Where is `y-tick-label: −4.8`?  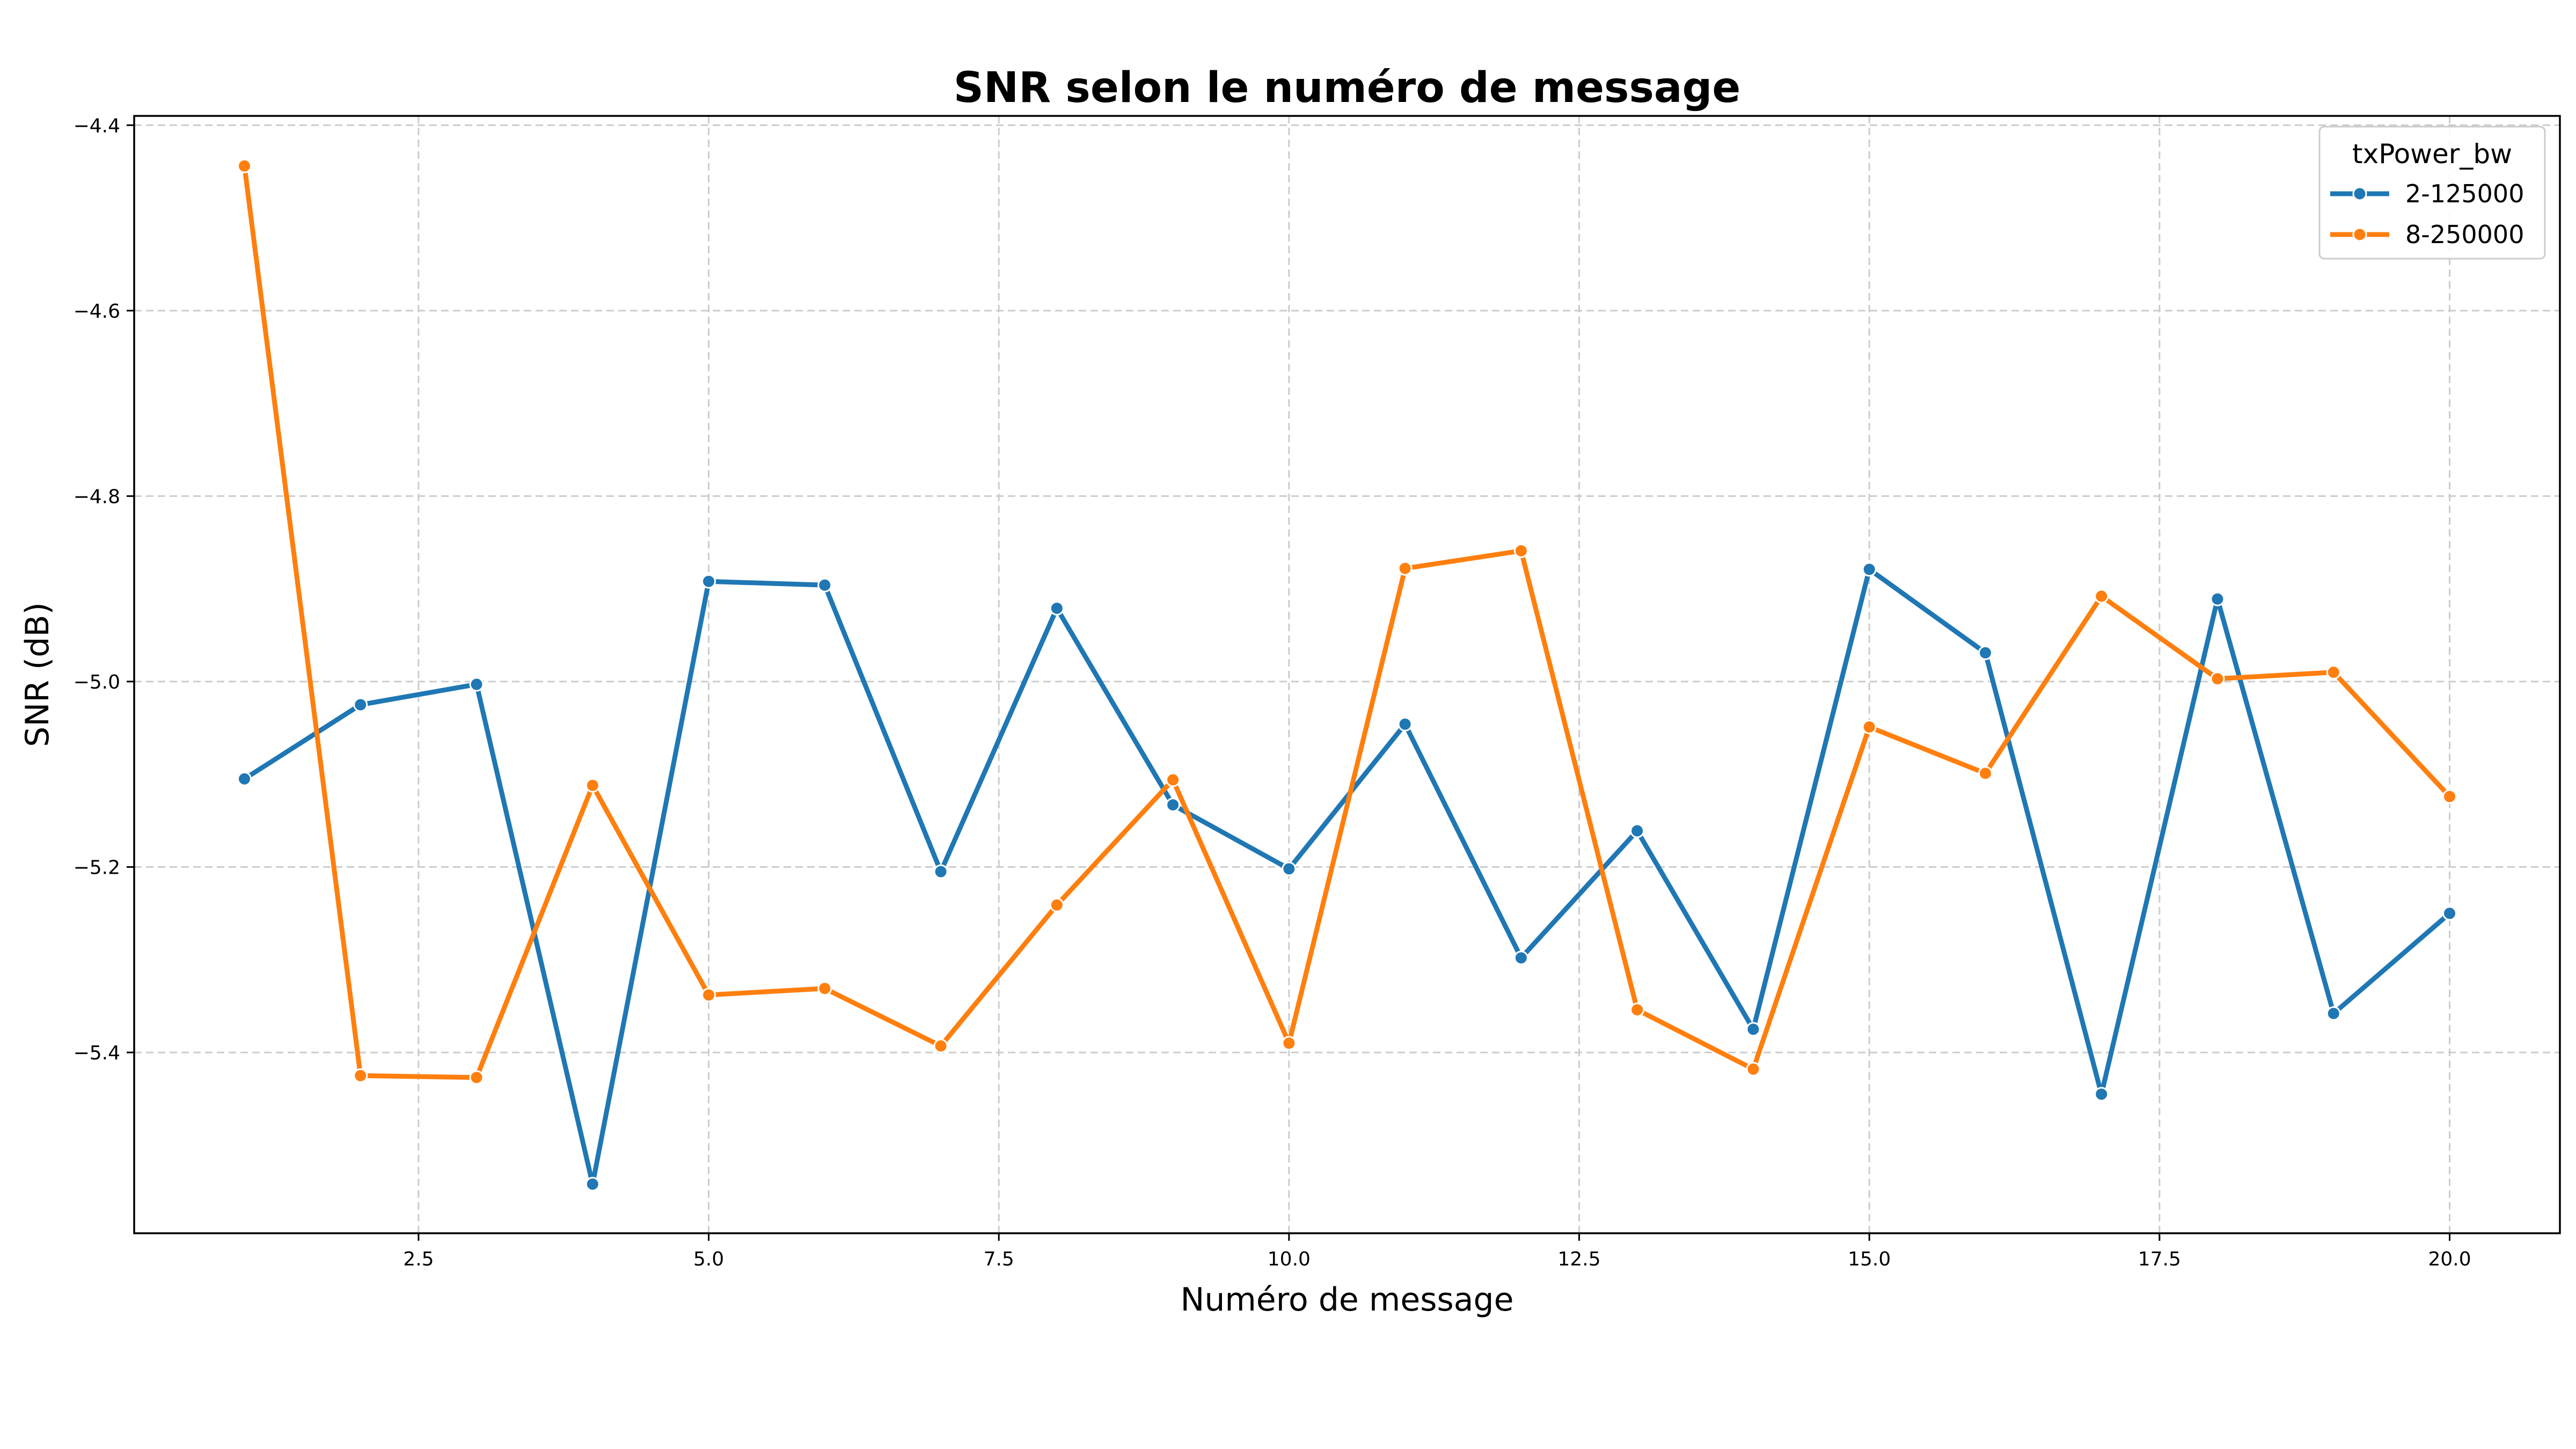
y-tick-label: −4.8 is located at coordinates (97, 497).